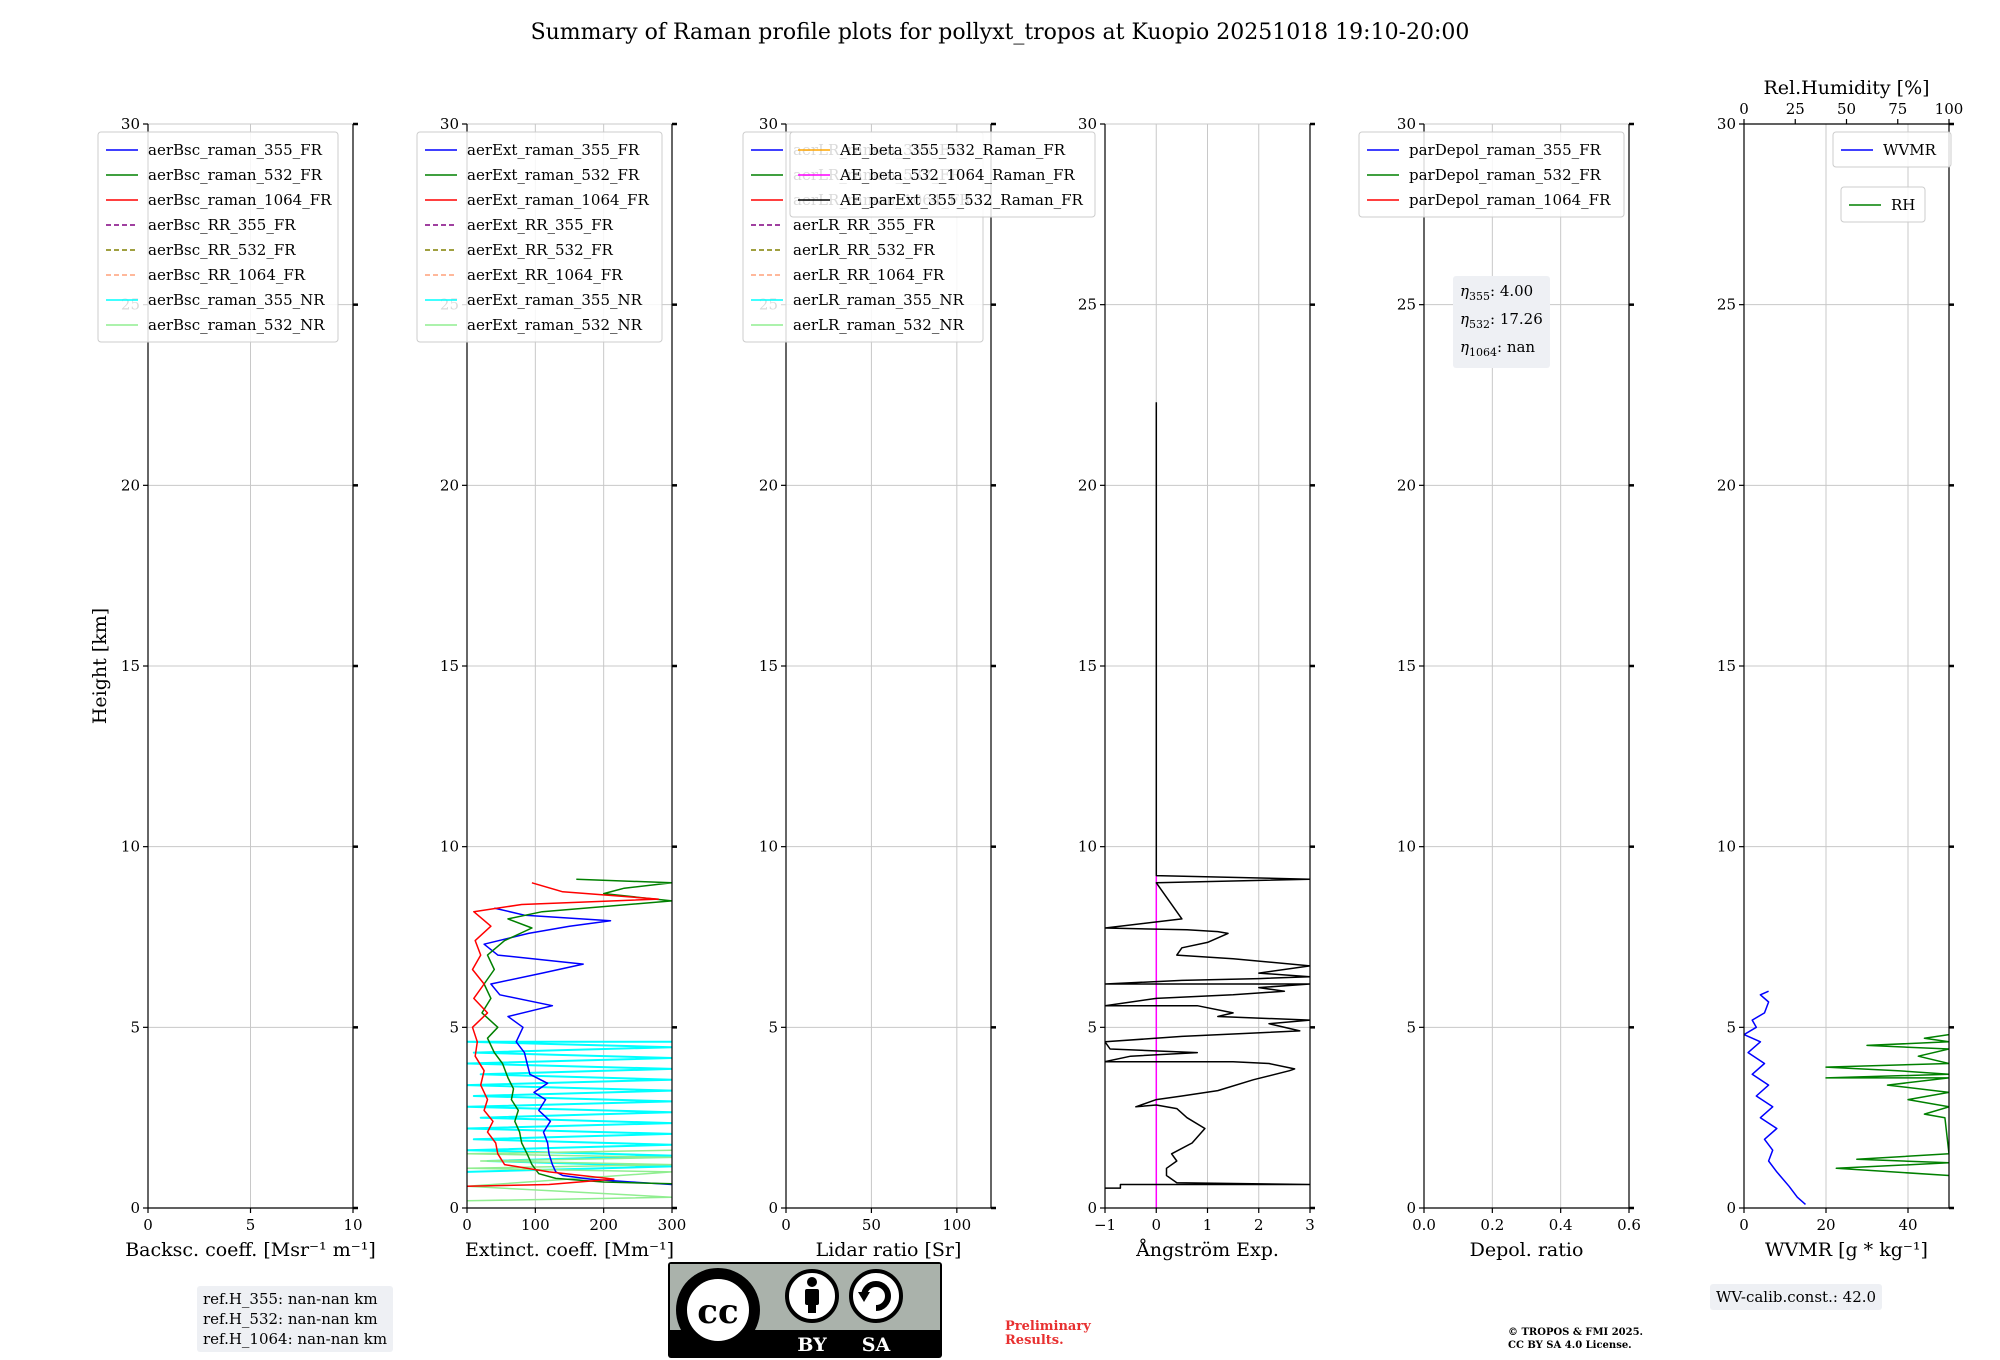 This screenshot has width=2000, height=1360. Describe the element at coordinates (952, 150) in the screenshot. I see `legend-label-AE_beta_355_532_Raman_FR: AE_beta_355_532_Raman_FR` at that location.